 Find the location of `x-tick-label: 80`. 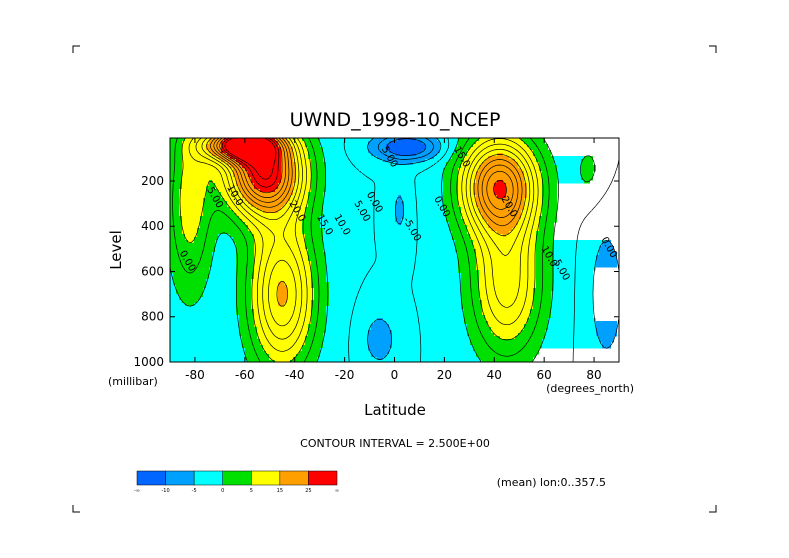

x-tick-label: 80 is located at coordinates (593, 375).